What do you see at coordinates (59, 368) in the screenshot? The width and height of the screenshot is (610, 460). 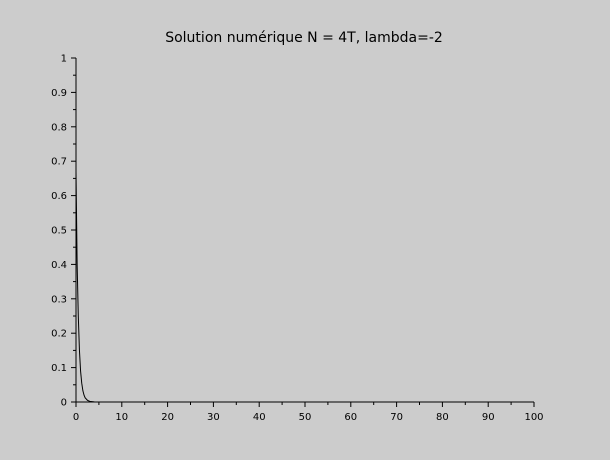 I see `y-tick-label: 0.1` at bounding box center [59, 368].